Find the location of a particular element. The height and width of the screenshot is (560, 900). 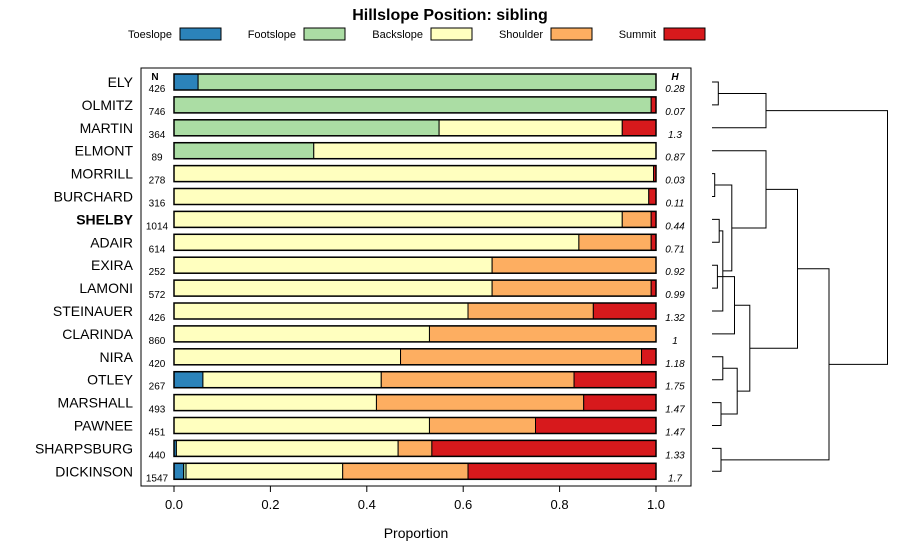

row-label-martin: MARTIN is located at coordinates (106, 128).